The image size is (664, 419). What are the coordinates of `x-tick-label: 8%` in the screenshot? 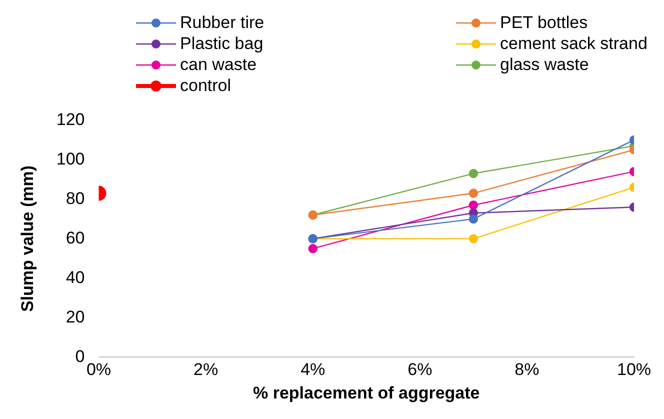 It's located at (527, 370).